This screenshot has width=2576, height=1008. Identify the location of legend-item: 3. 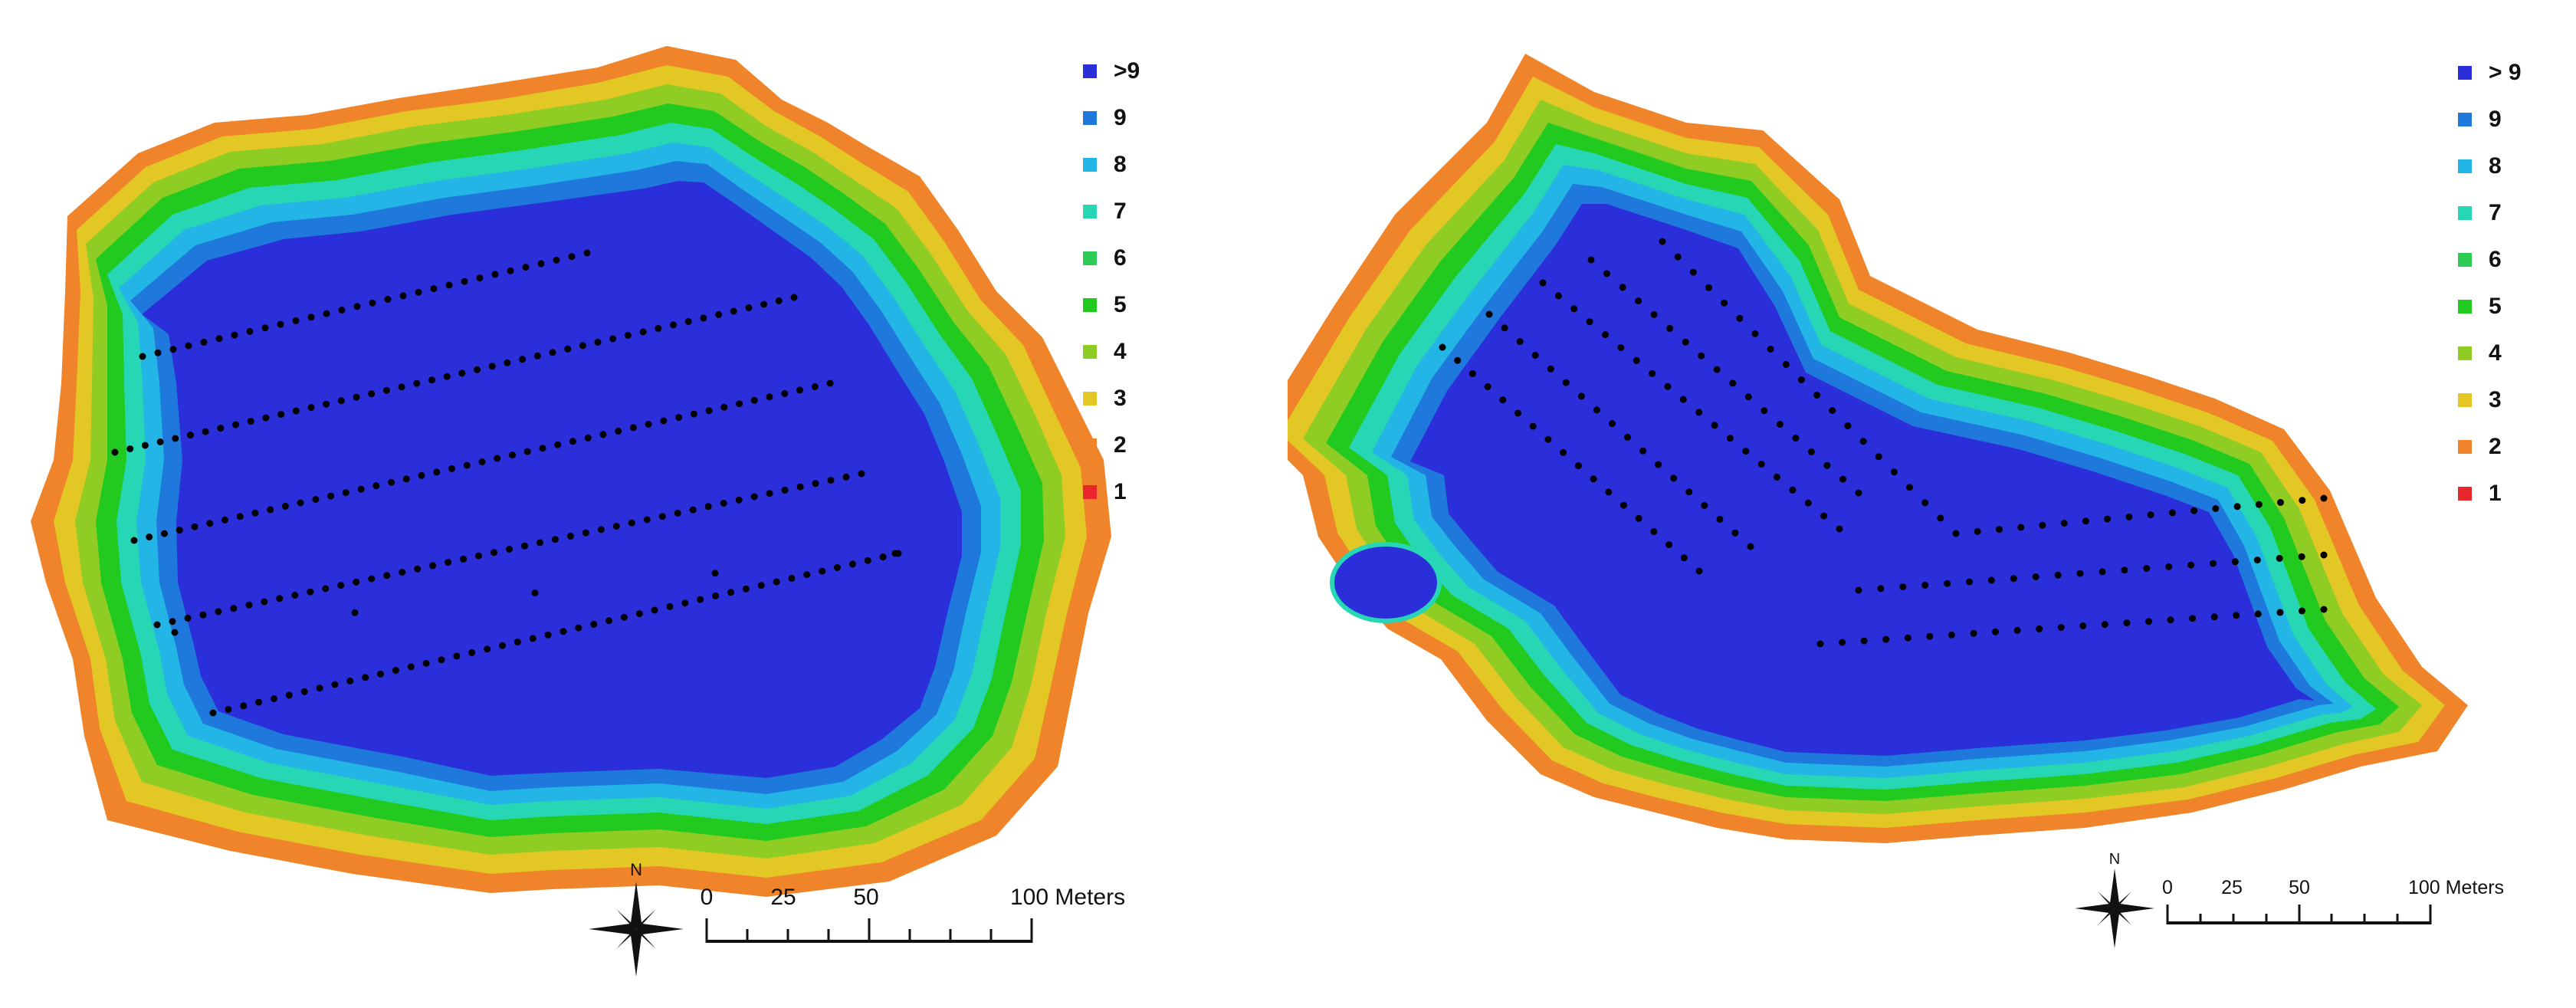
(2490, 399).